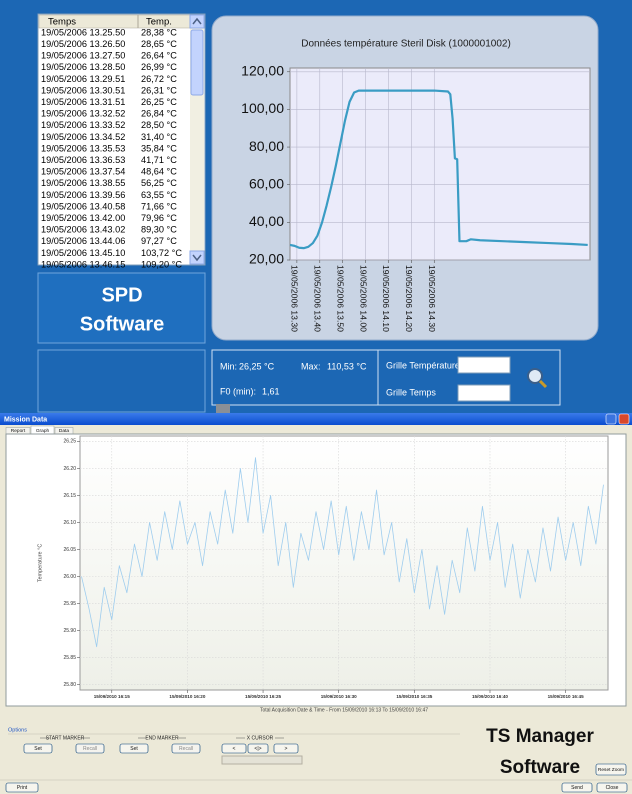 The width and height of the screenshot is (632, 794). What do you see at coordinates (83, 102) in the screenshot?
I see `table-cell: 19/05/2006 13.31.51` at bounding box center [83, 102].